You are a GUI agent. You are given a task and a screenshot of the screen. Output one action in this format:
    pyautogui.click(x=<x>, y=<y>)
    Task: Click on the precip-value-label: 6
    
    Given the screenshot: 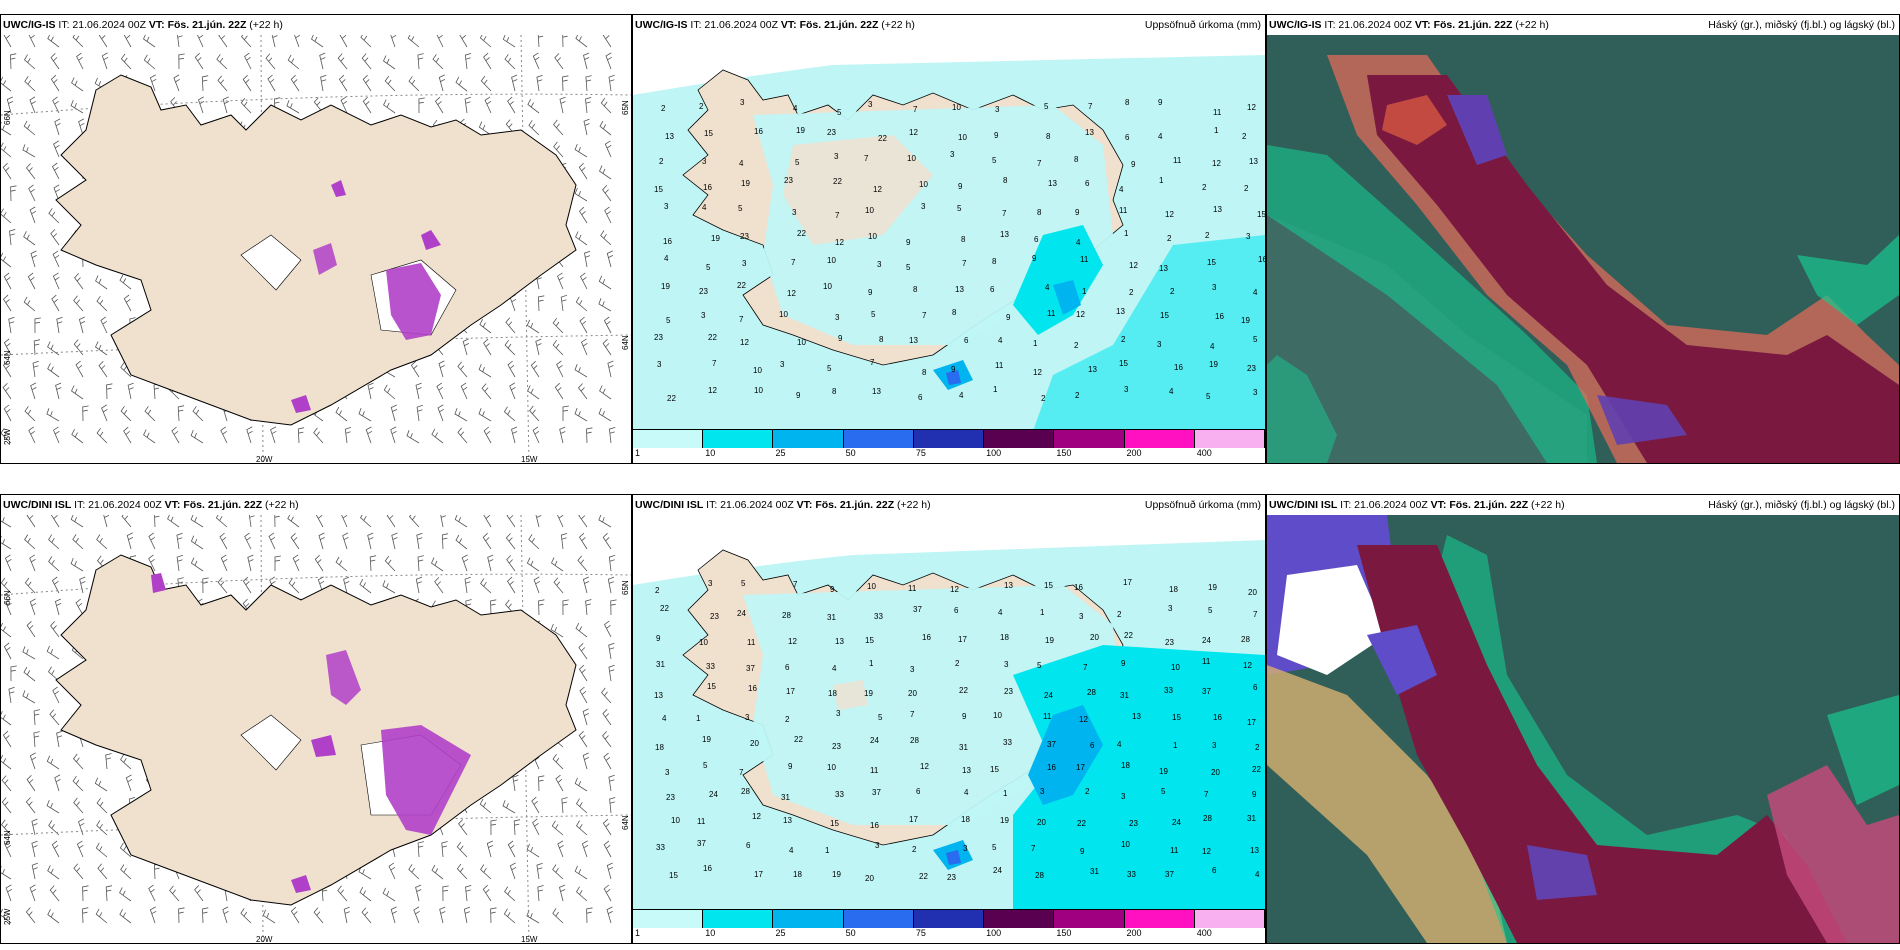 What is the action you would take?
    pyautogui.click(x=1087, y=183)
    